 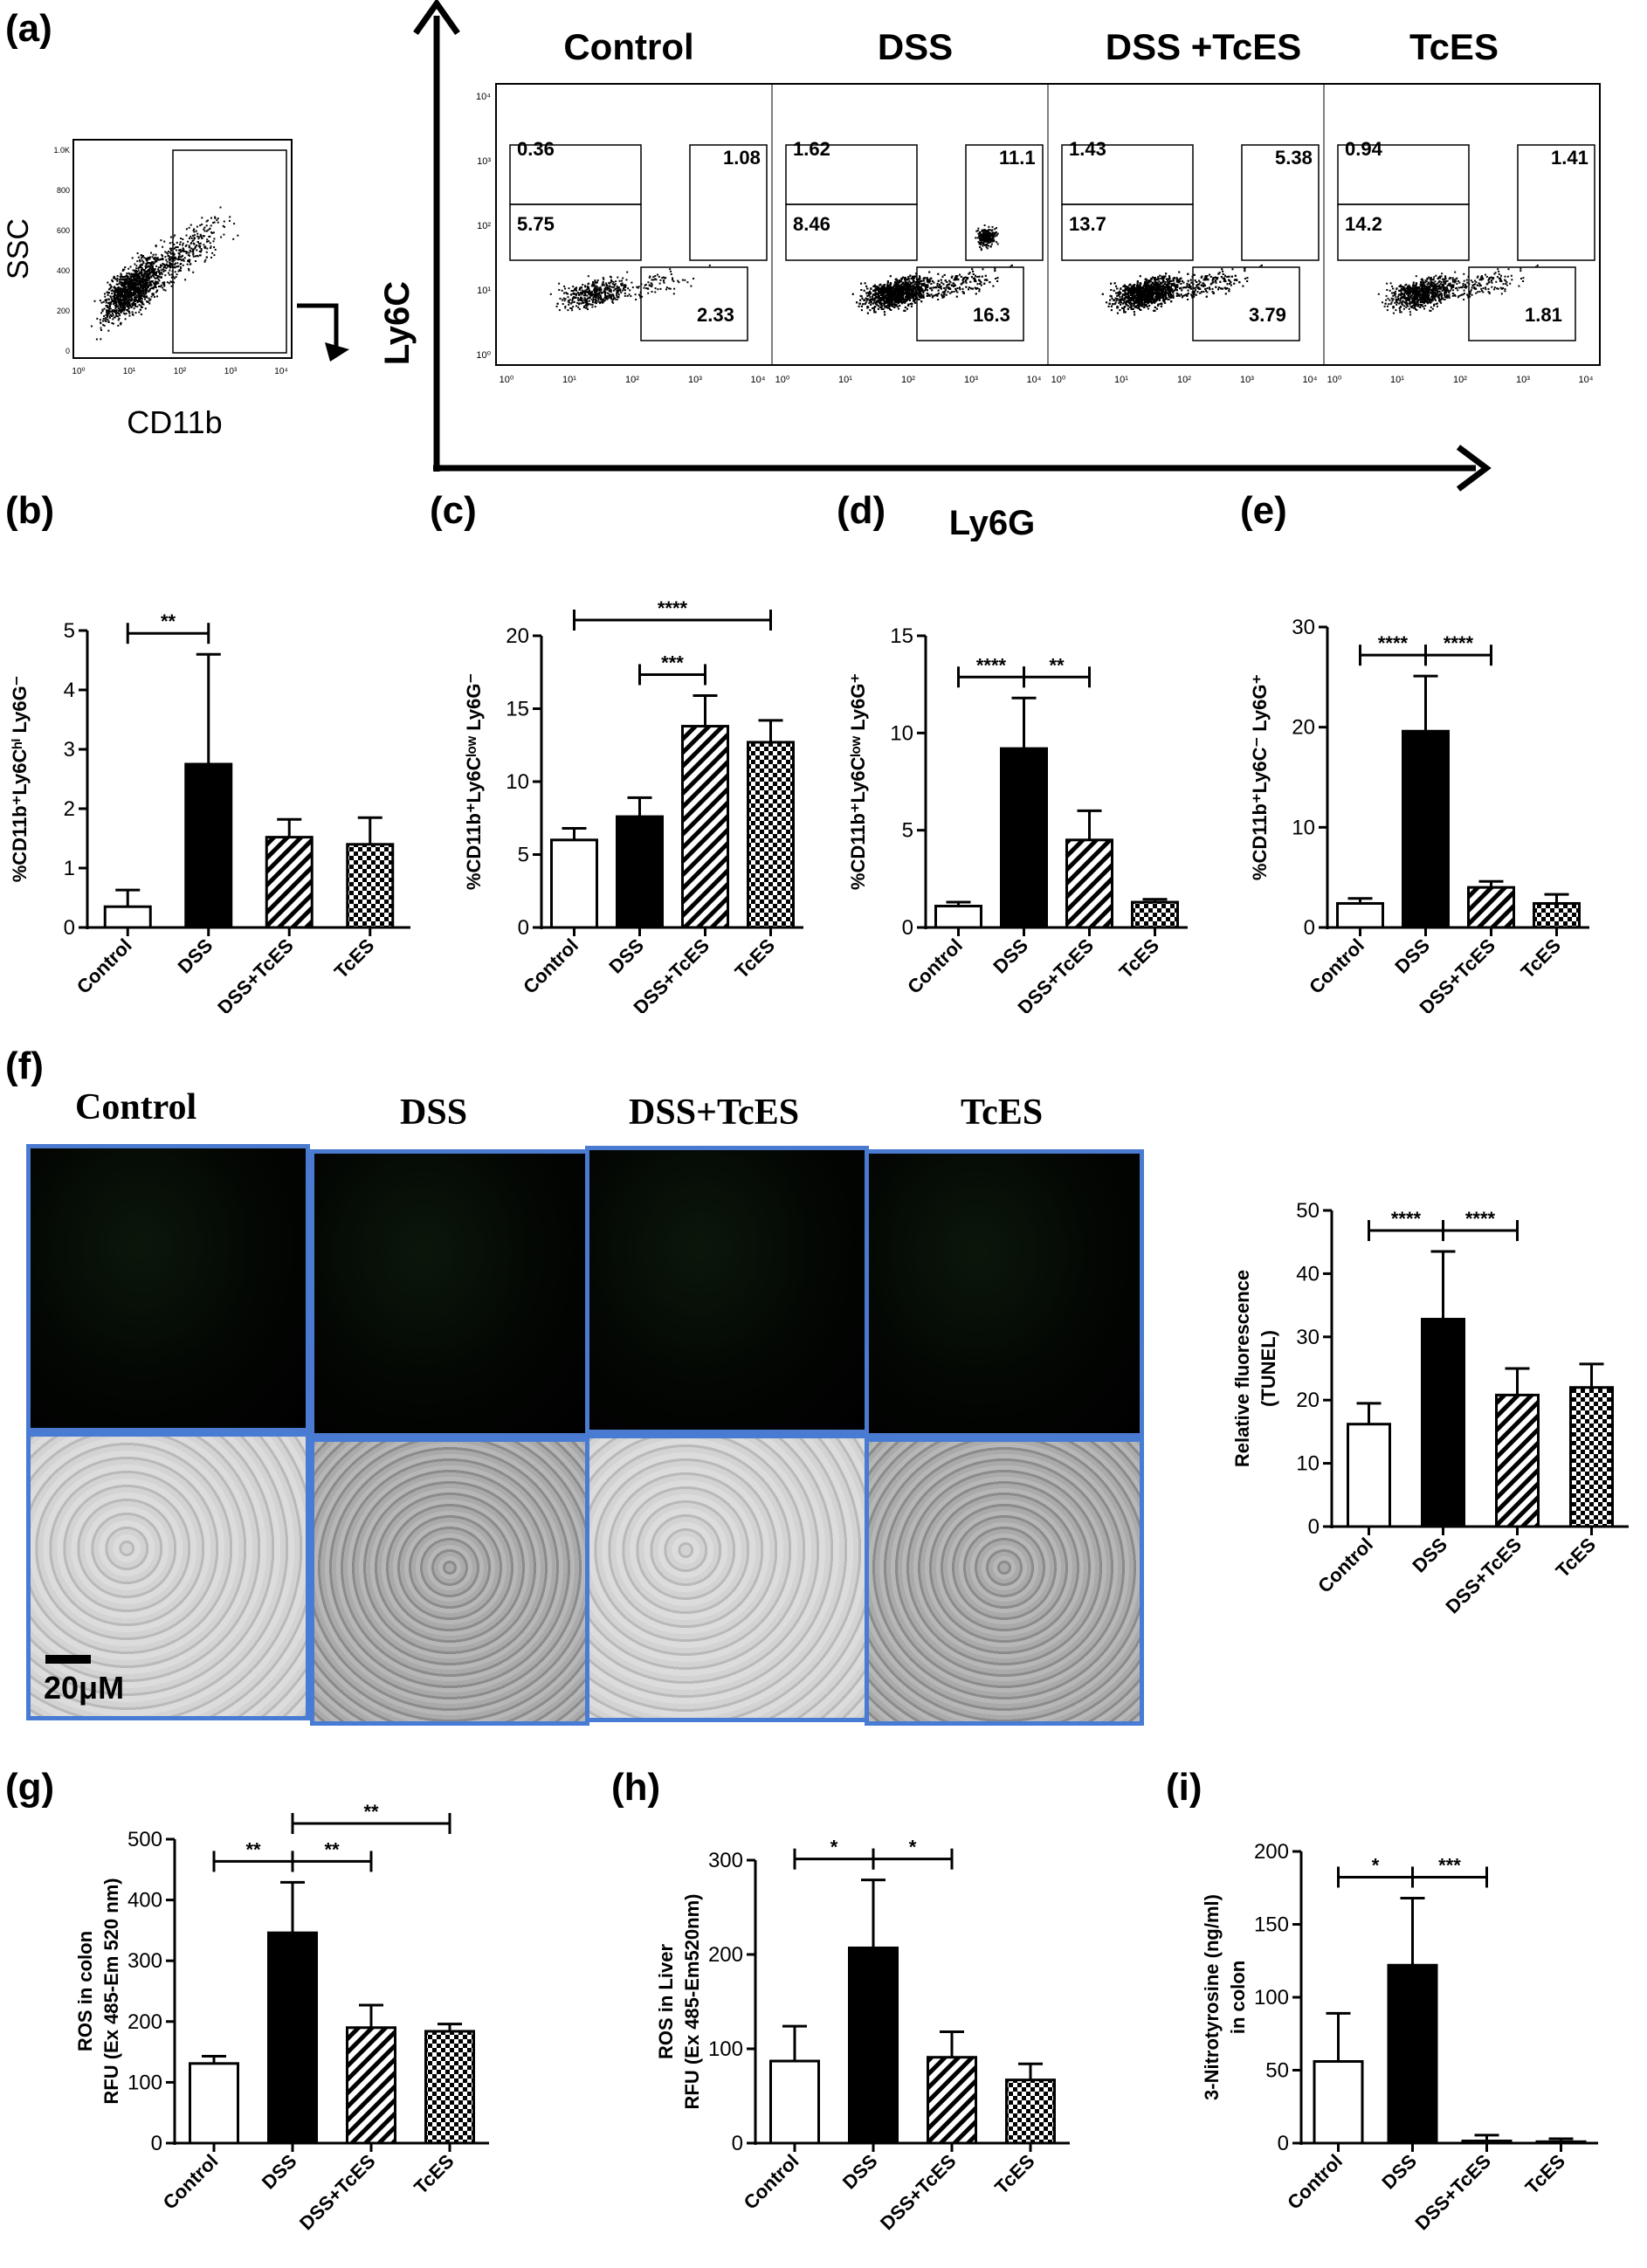 I want to click on flow-y-tick-label: 10¹, so click(x=484, y=291).